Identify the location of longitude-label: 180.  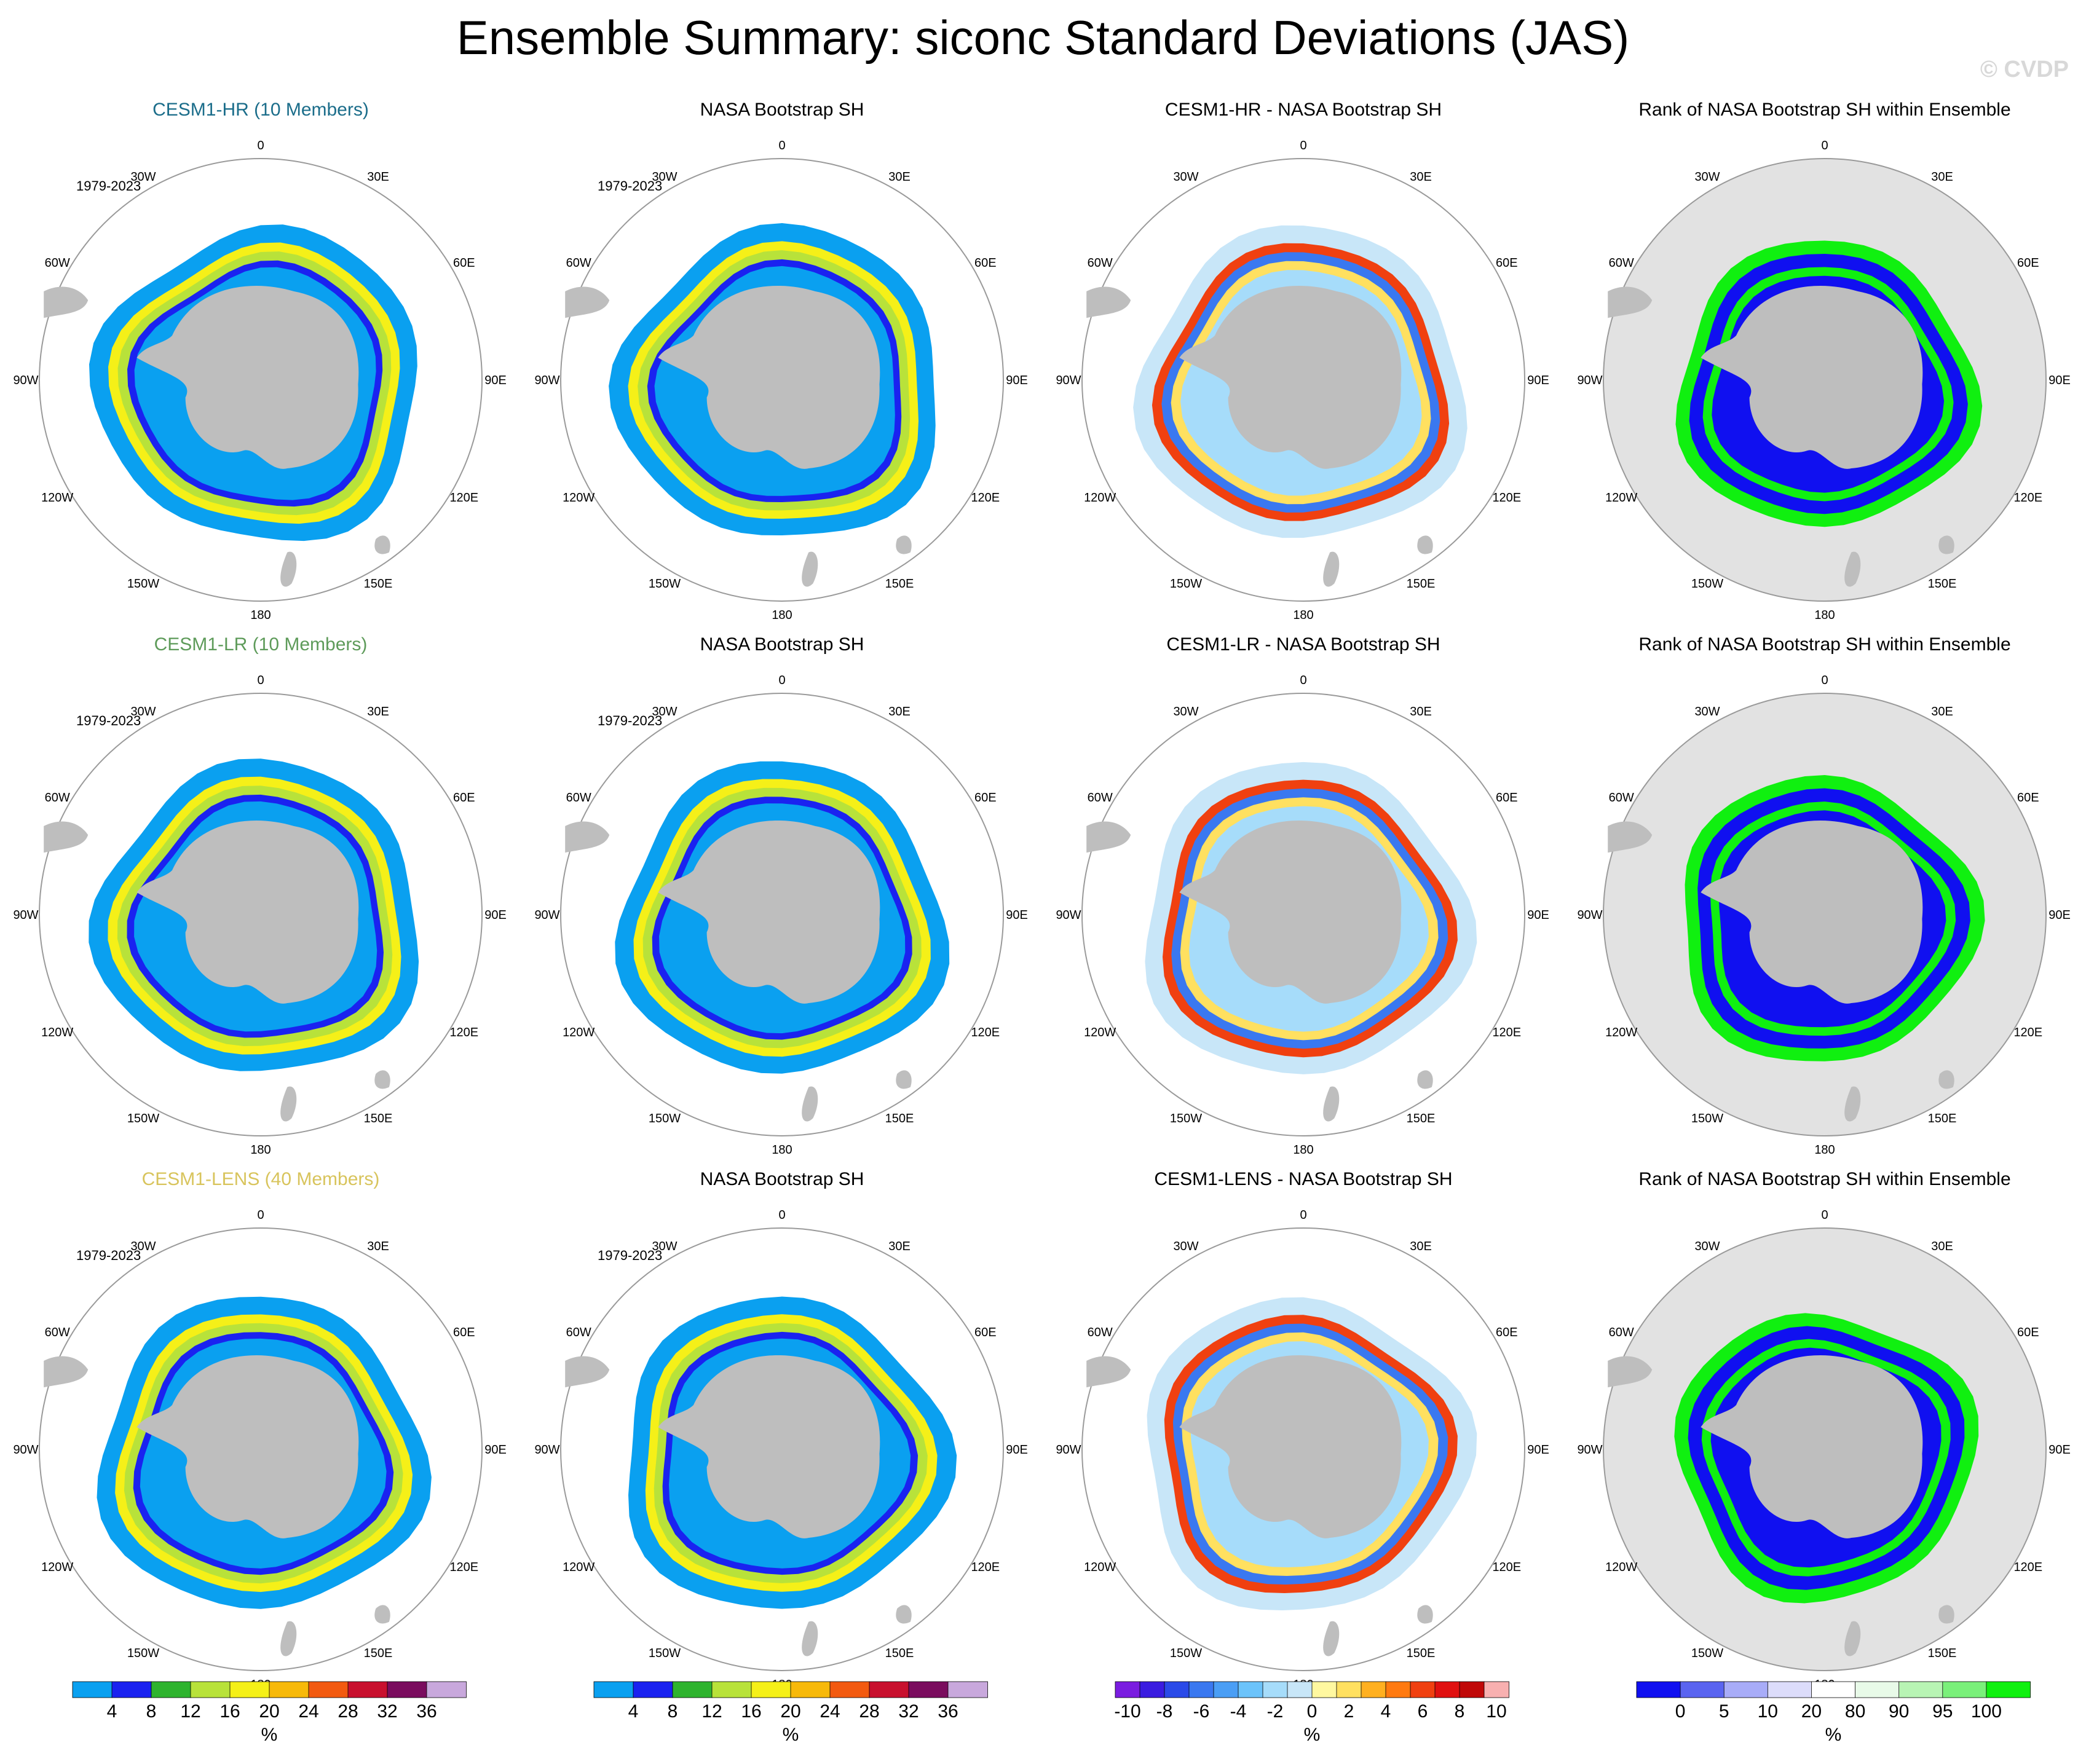
(1303, 1150).